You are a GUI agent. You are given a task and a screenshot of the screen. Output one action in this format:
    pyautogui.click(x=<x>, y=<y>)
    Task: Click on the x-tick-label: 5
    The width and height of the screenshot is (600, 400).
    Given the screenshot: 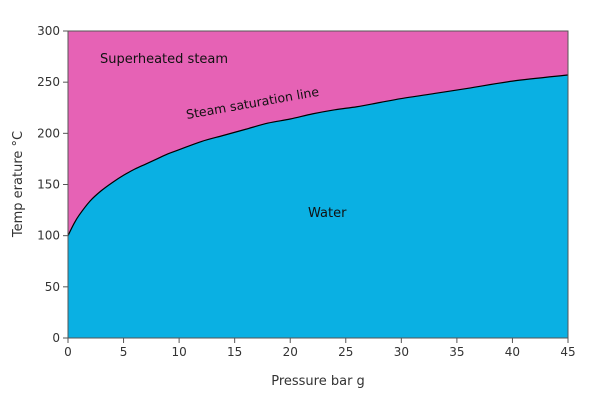 What is the action you would take?
    pyautogui.click(x=124, y=352)
    